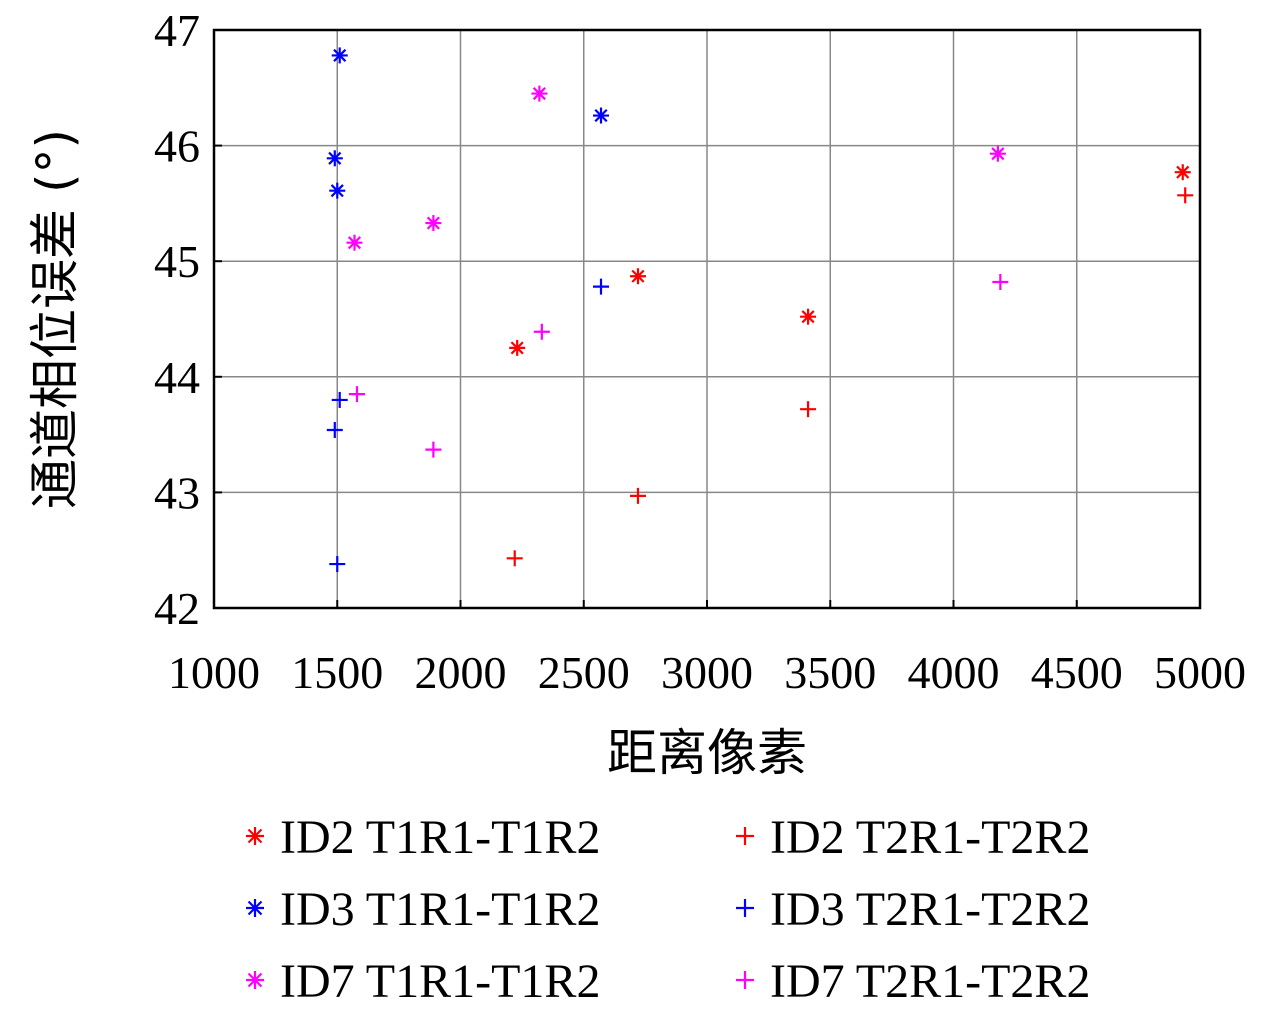  What do you see at coordinates (337, 672) in the screenshot?
I see `x-tick-label: 1500` at bounding box center [337, 672].